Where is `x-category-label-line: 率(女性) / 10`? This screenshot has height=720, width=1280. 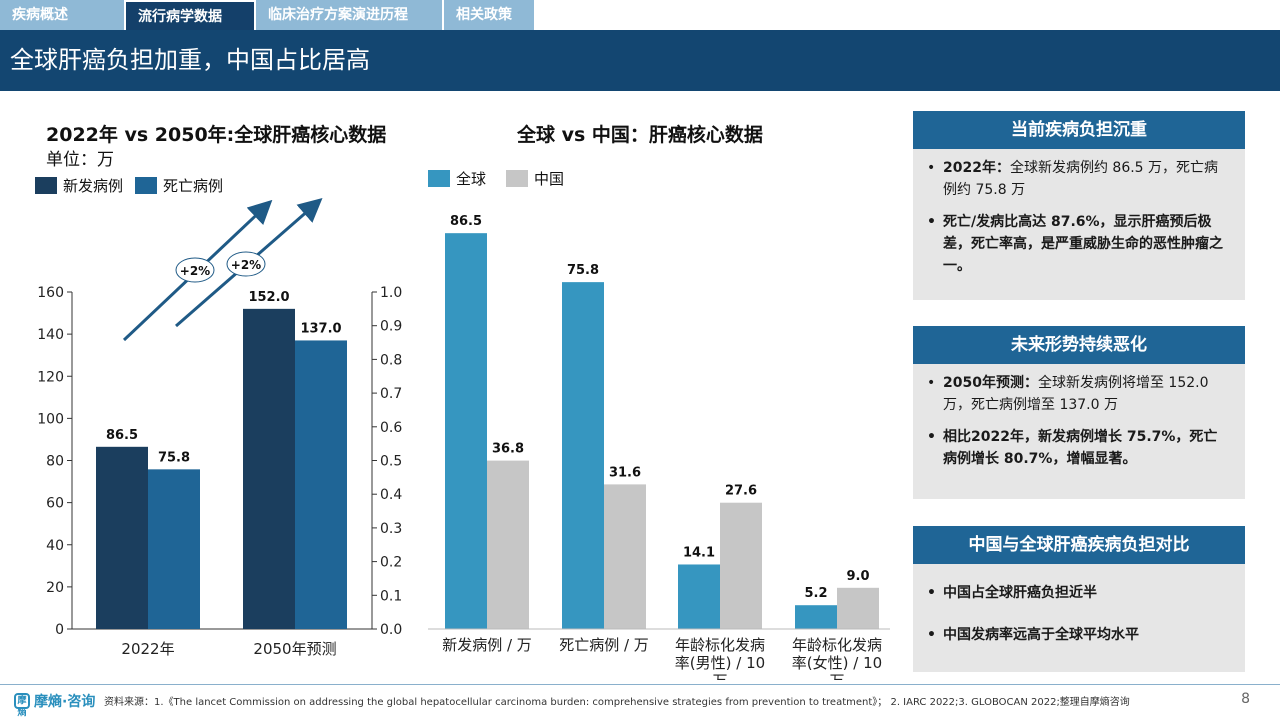 x-category-label-line: 率(女性) / 10 is located at coordinates (837, 663).